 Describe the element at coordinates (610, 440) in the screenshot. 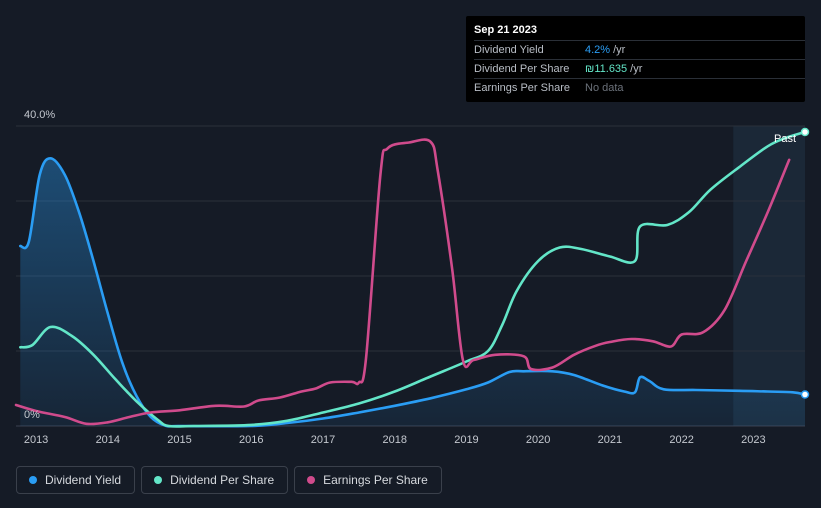

I see `x-tick-label: 2021` at that location.